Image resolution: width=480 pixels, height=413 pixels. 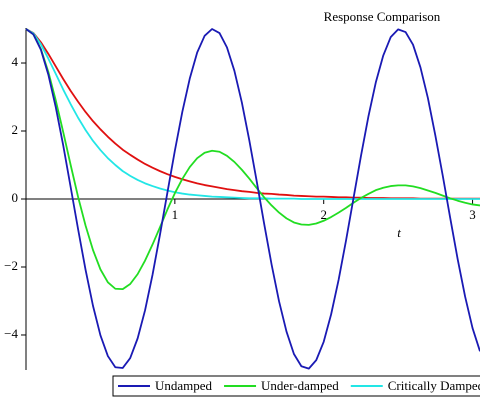 I want to click on legend-box, so click(x=296, y=386).